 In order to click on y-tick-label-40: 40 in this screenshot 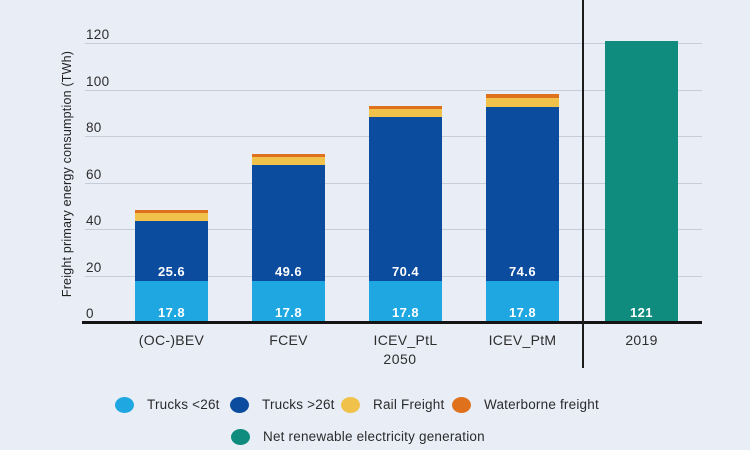, I will do `click(94, 220)`.